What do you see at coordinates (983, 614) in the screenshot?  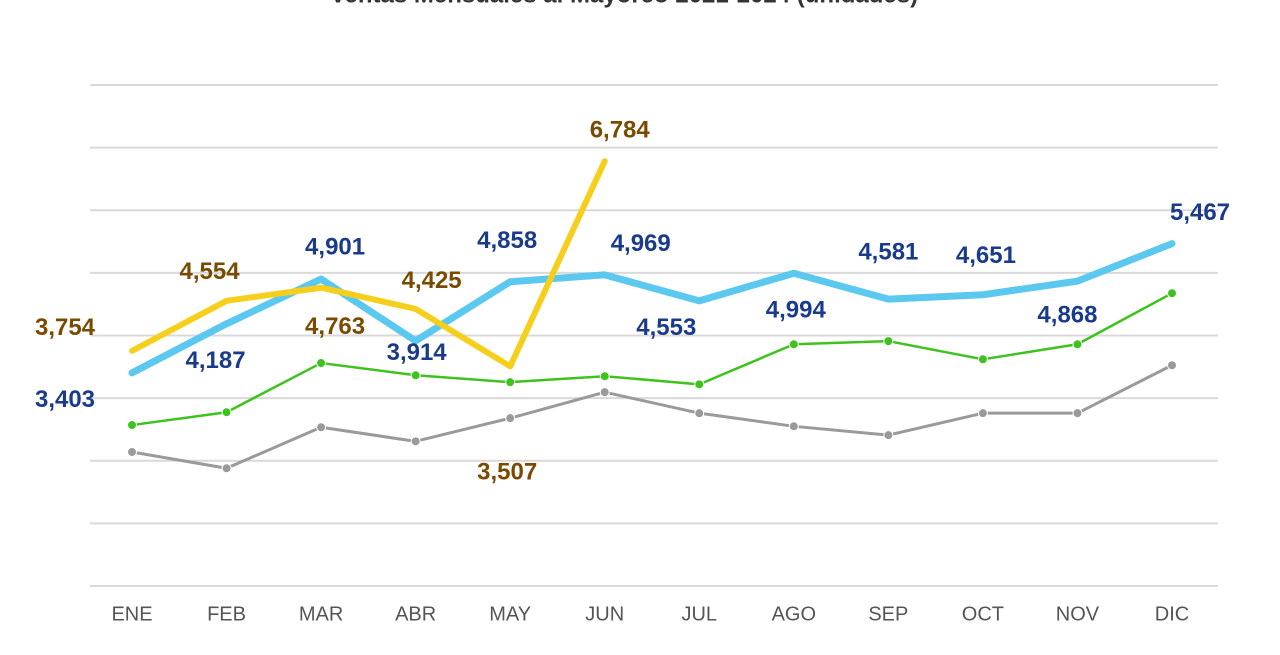 I see `x-tick-label: OCT` at bounding box center [983, 614].